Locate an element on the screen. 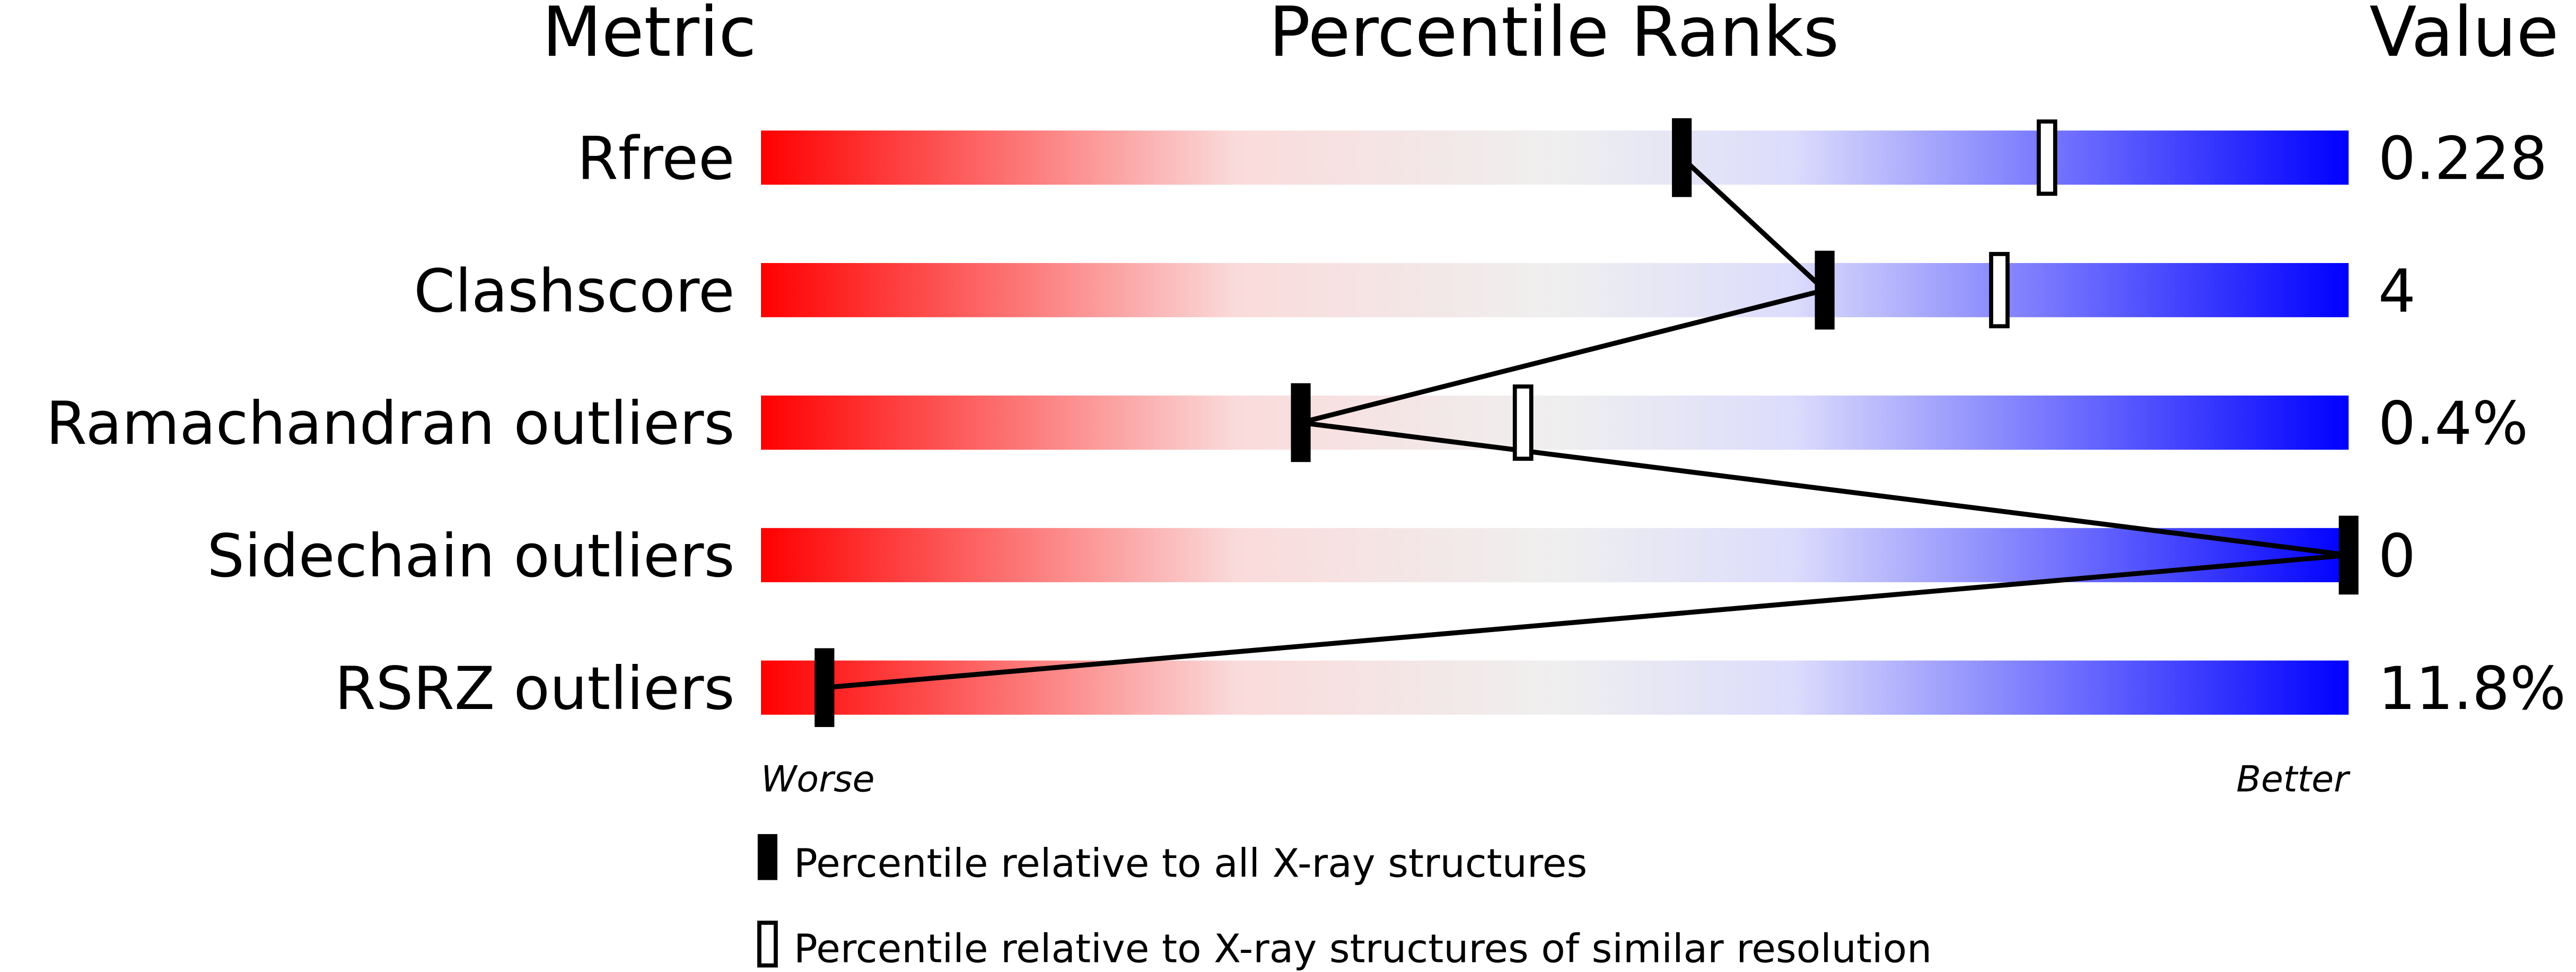  metric-value: 0.4% is located at coordinates (2453, 424).